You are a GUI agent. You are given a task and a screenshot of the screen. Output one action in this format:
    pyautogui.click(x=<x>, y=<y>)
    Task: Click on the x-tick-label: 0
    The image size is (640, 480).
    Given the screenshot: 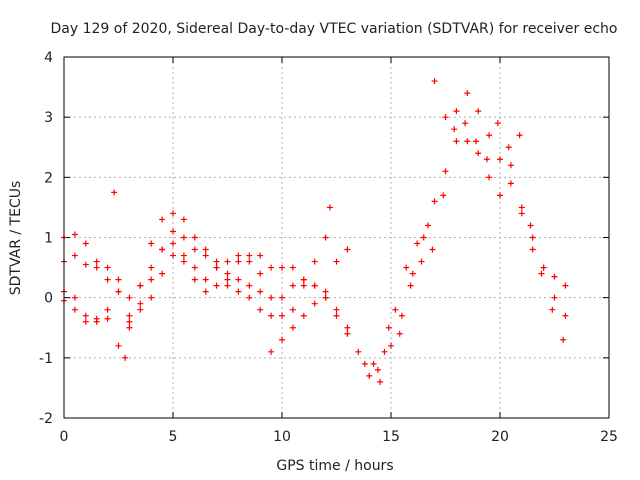 What is the action you would take?
    pyautogui.click(x=64, y=437)
    